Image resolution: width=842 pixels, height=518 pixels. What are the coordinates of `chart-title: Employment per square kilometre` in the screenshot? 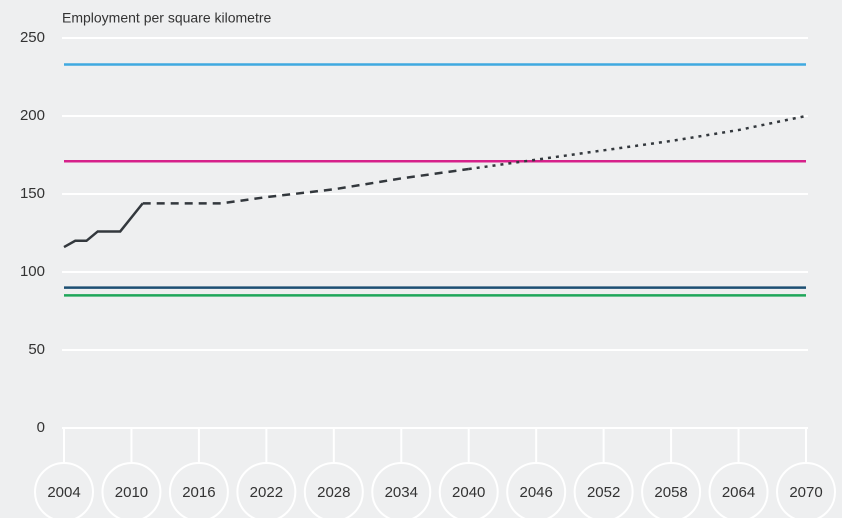 It's located at (167, 18).